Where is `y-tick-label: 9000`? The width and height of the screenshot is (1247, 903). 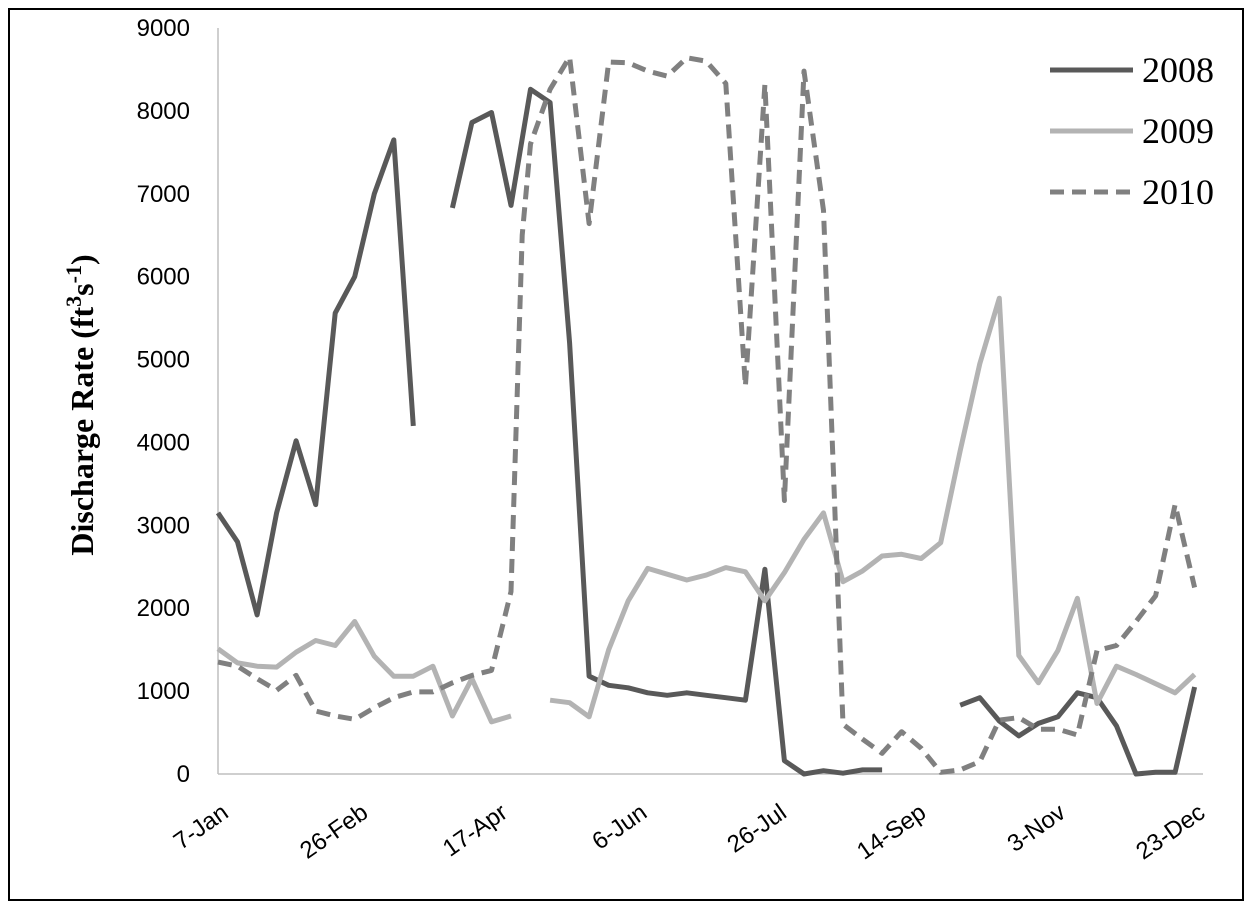
y-tick-label: 9000 is located at coordinates (163, 28).